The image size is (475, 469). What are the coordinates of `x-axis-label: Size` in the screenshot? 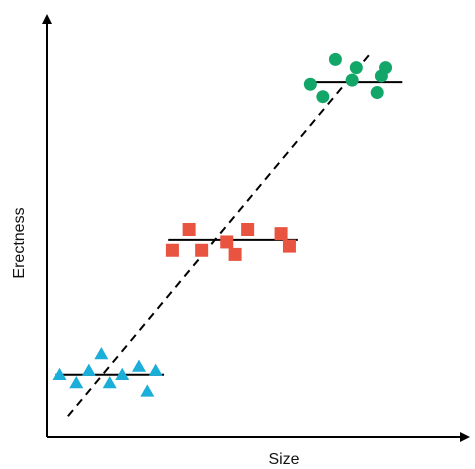 It's located at (283, 459).